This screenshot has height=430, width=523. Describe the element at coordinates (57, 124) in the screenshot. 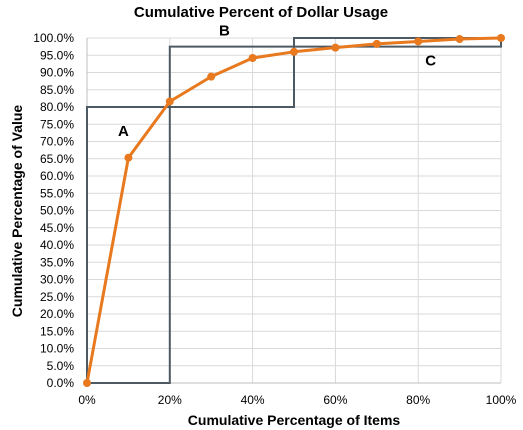

I see `y-tick-label: 75.0%` at that location.